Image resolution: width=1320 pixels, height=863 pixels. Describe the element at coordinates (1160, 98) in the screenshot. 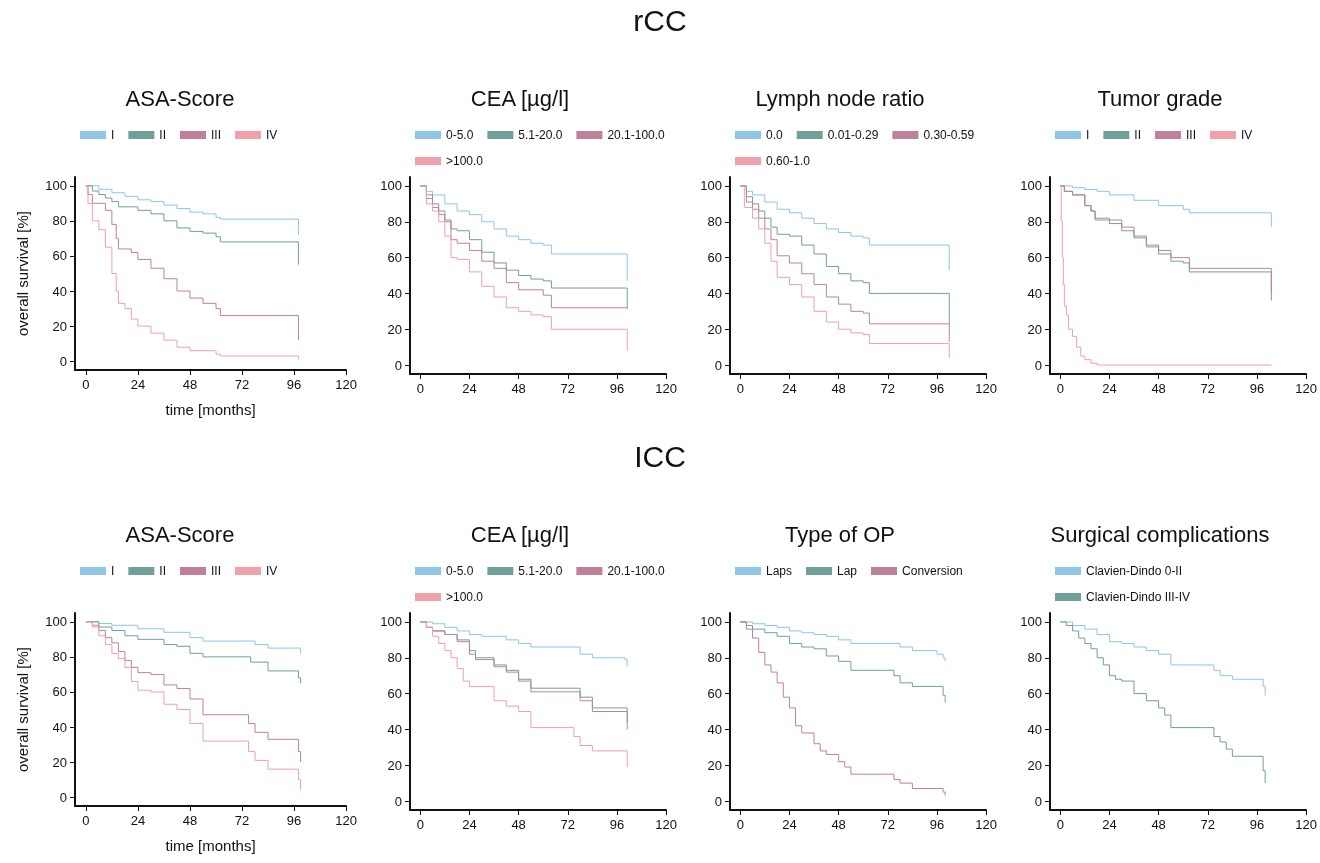

I see `chart-title: Tumor grade` at that location.